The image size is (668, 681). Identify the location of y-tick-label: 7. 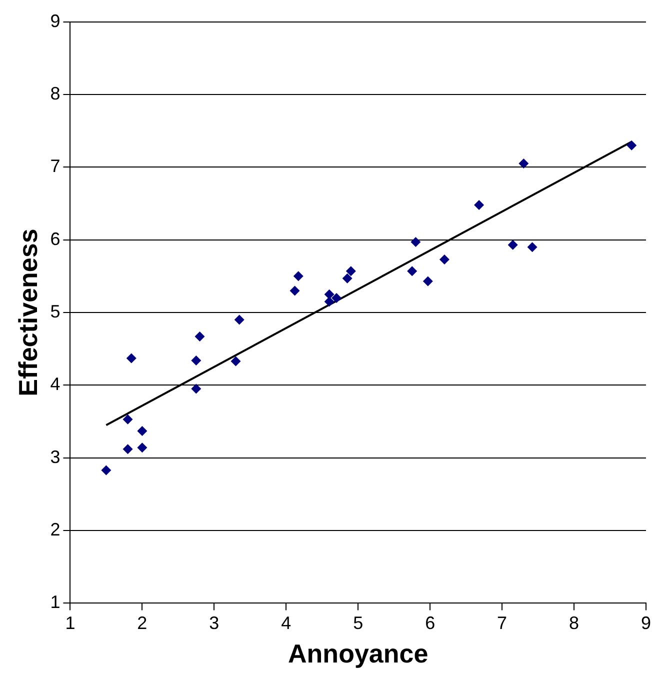
(55, 166).